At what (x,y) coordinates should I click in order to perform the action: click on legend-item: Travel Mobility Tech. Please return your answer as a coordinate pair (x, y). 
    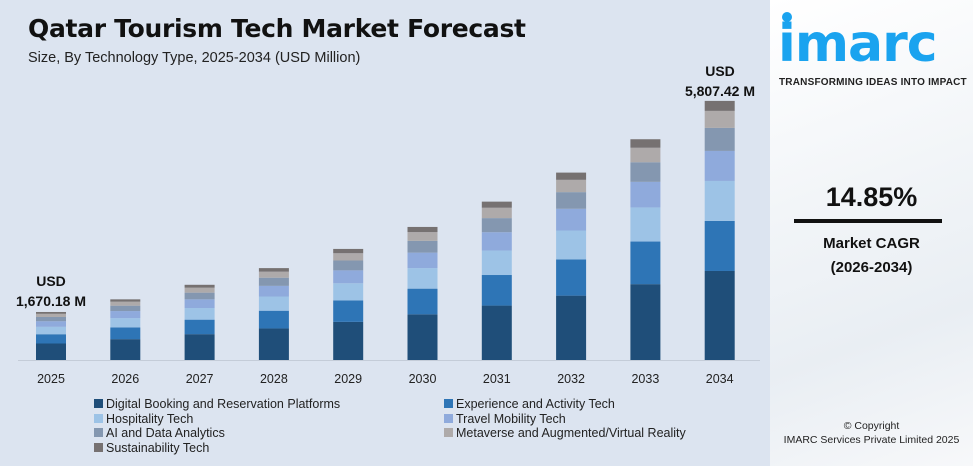
    Looking at the image, I should click on (505, 419).